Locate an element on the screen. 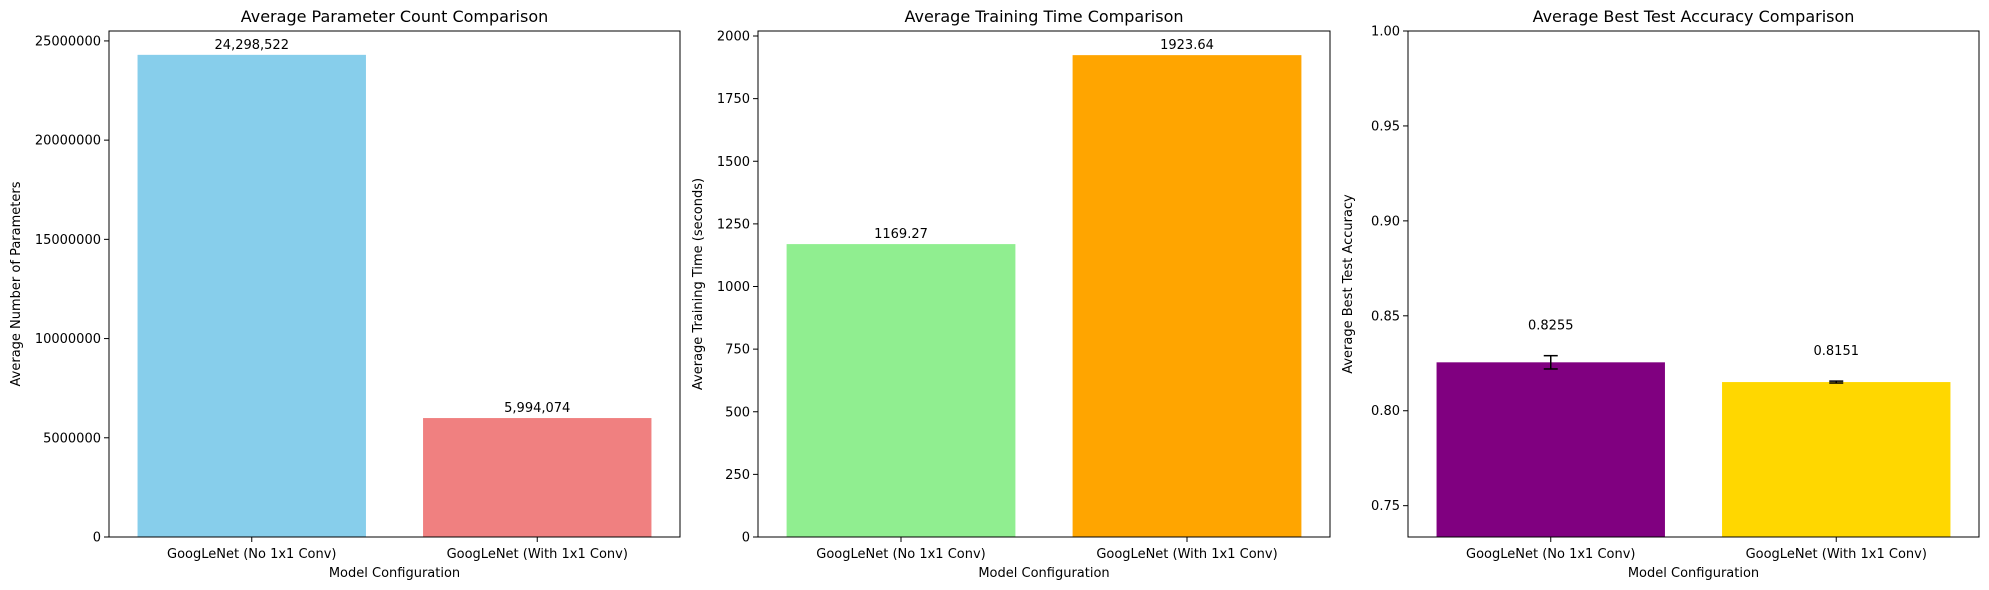 Image resolution: width=1989 pixels, height=590 pixels. y-tick-label: 10000000 is located at coordinates (68, 339).